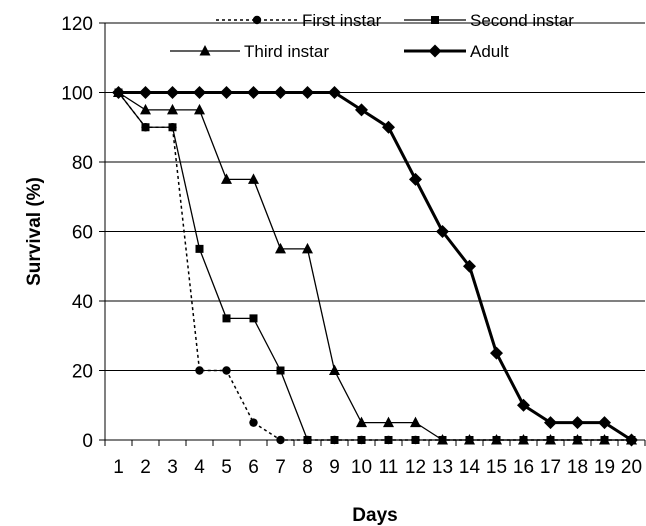  Describe the element at coordinates (334, 467) in the screenshot. I see `x-tick-label: 9` at that location.